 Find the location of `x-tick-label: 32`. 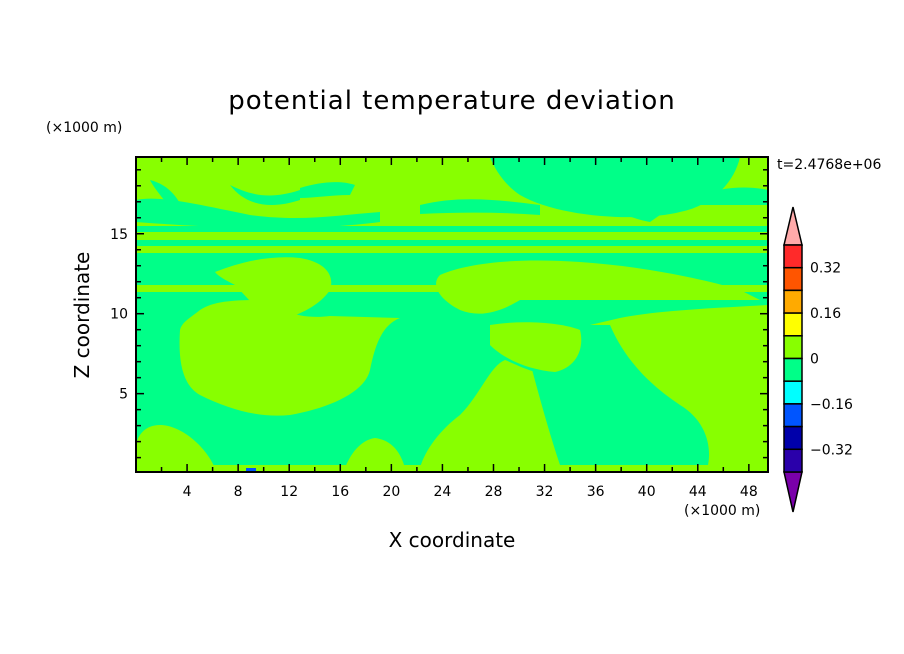

x-tick-label: 32 is located at coordinates (545, 492).